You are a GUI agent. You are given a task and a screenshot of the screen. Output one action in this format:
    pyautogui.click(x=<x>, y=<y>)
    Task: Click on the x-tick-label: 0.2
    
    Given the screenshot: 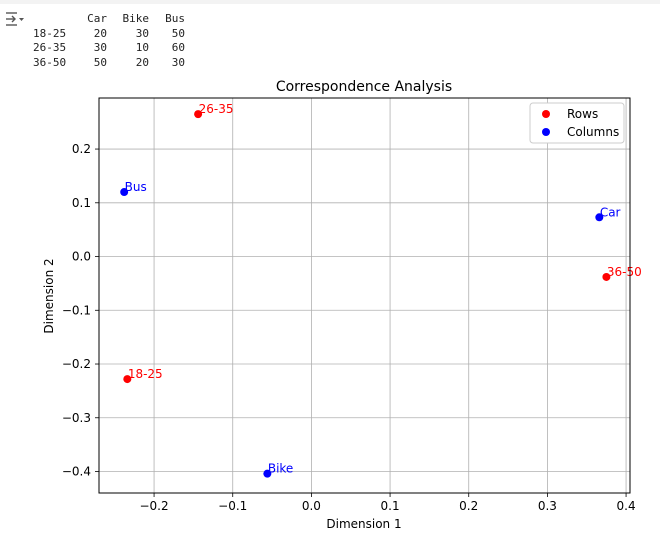 What is the action you would take?
    pyautogui.click(x=468, y=506)
    